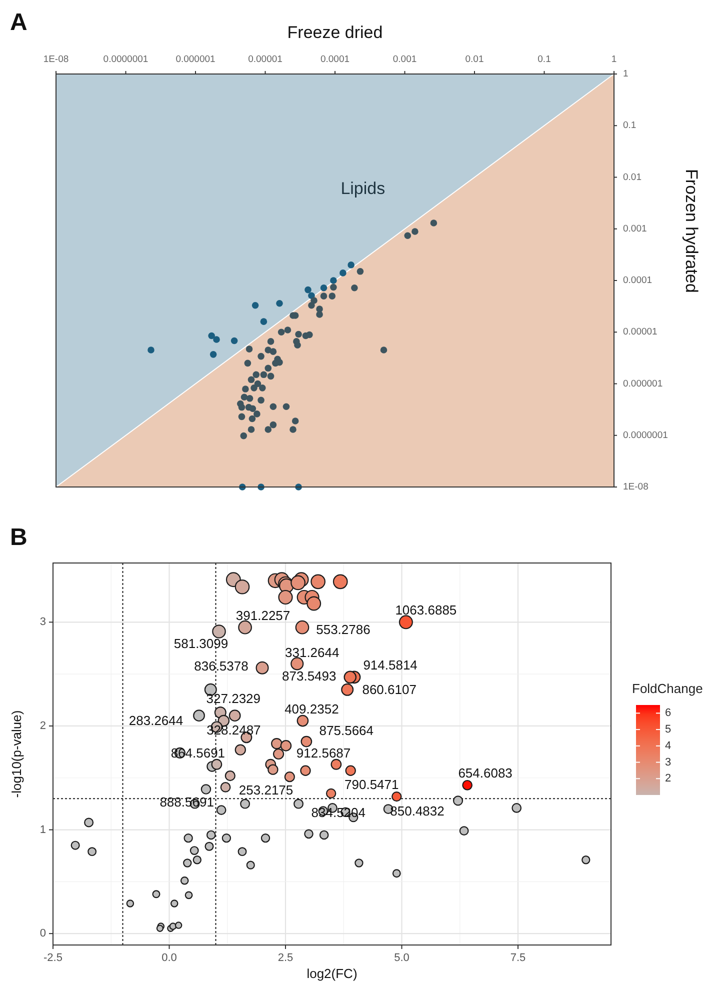 This screenshot has width=723, height=983. Describe the element at coordinates (474, 59) in the screenshot. I see `x-tick-label: 0.01` at that location.